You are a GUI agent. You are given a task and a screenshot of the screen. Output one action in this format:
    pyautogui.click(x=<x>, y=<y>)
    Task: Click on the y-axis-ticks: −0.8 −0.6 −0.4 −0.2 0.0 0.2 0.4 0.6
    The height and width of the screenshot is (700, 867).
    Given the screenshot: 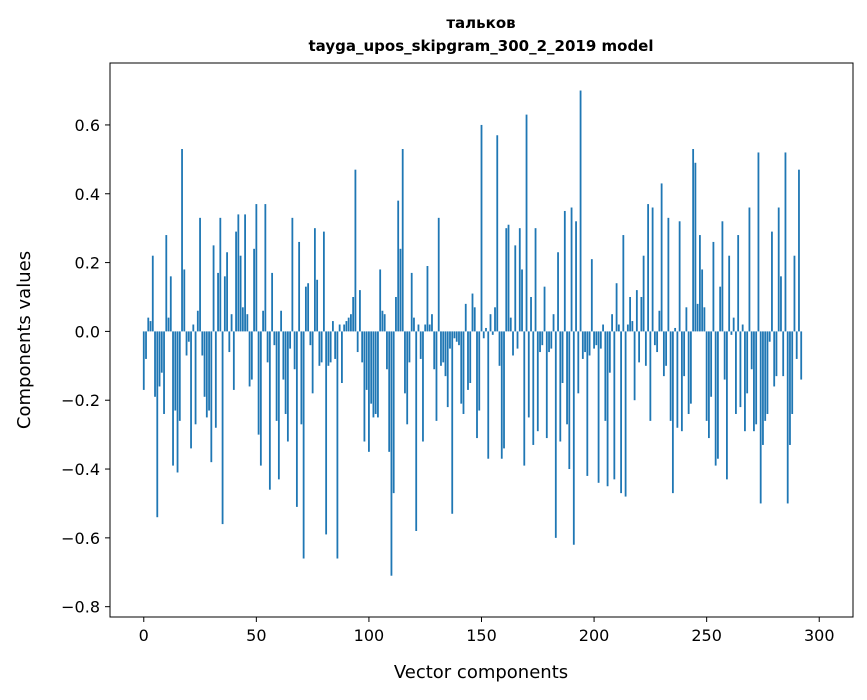 What is the action you would take?
    pyautogui.click(x=85, y=366)
    